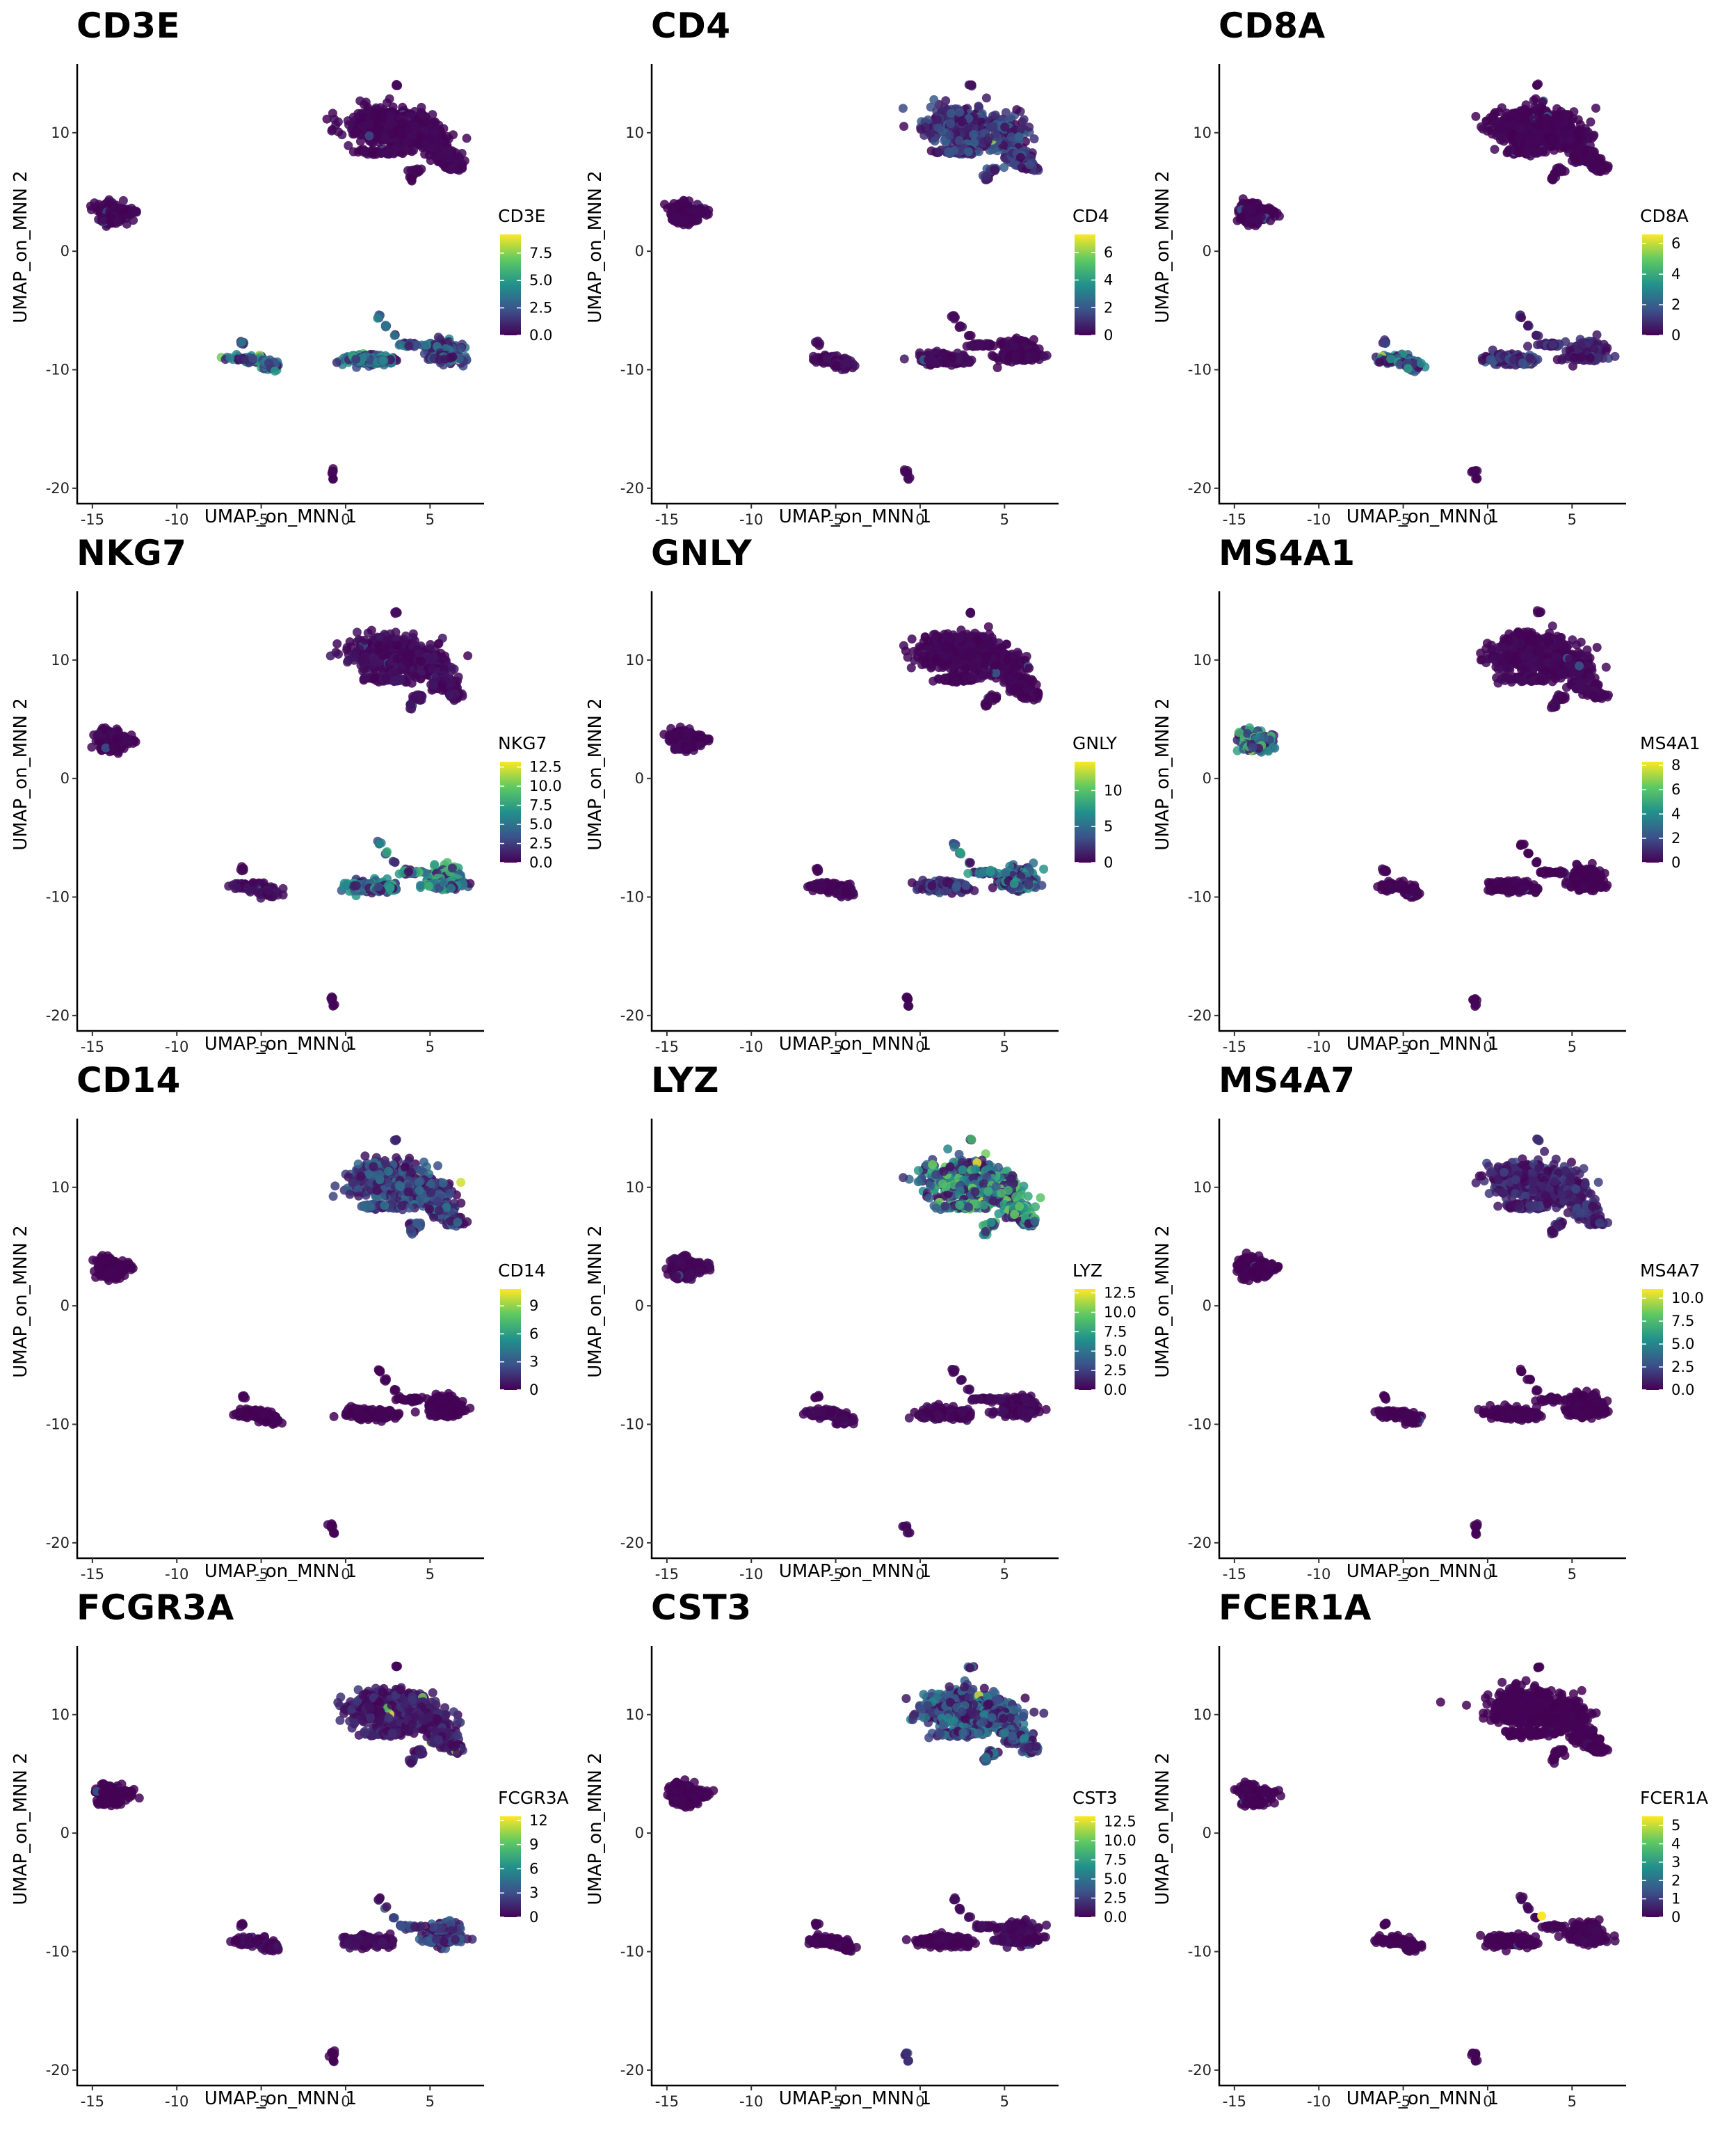 Image resolution: width=1736 pixels, height=2137 pixels. What do you see at coordinates (919, 519) in the screenshot?
I see `x-tick-label: 0` at bounding box center [919, 519].